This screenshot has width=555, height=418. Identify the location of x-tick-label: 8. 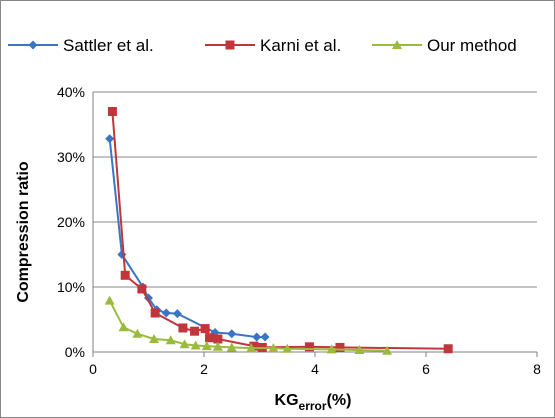
(537, 369).